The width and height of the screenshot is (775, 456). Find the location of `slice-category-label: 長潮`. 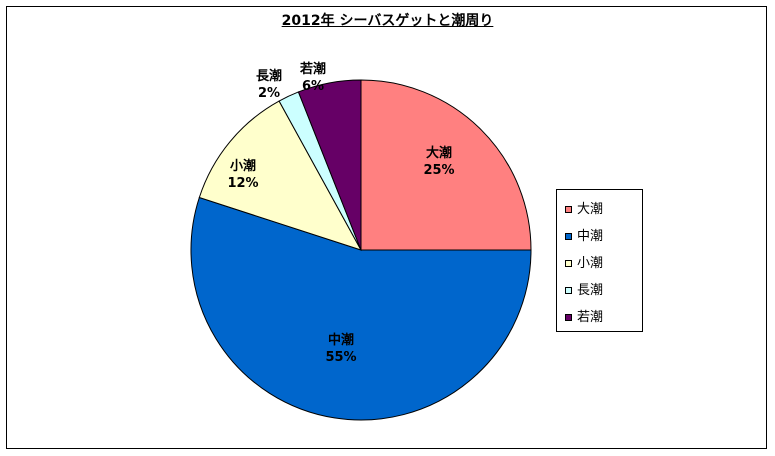

slice-category-label: 長潮 is located at coordinates (269, 76).